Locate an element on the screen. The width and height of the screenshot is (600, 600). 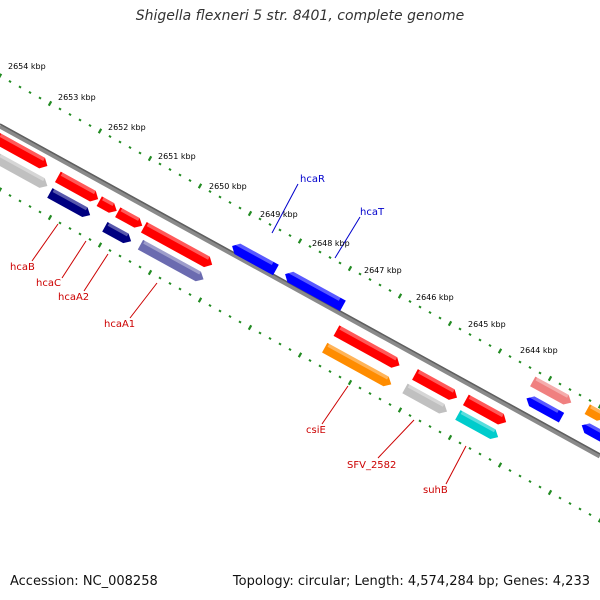
gene-hcaC is located at coordinates (77, 188).